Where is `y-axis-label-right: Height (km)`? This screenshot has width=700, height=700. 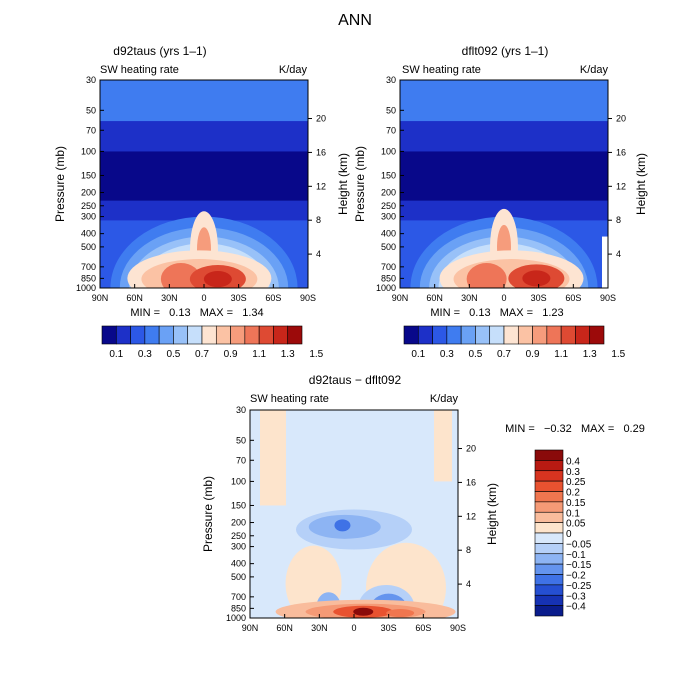
y-axis-label-right: Height (km) is located at coordinates (343, 184).